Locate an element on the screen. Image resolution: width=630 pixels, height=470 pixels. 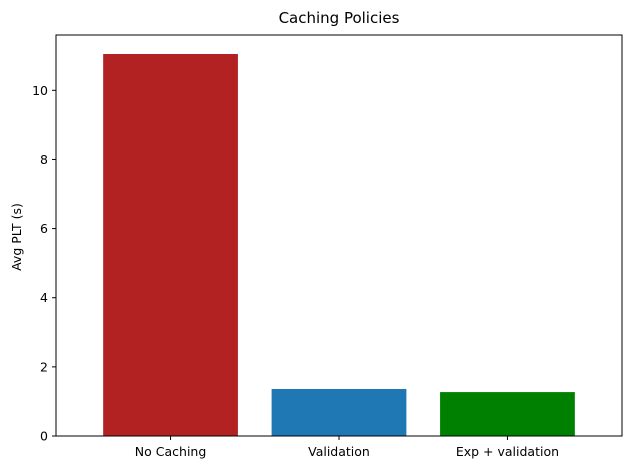
bar-validation is located at coordinates (339, 412).